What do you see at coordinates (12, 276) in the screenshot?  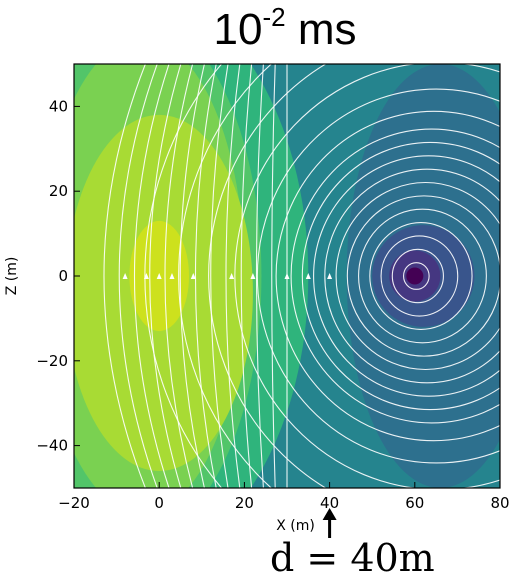 I see `y-axis-label: Z (m)` at bounding box center [12, 276].